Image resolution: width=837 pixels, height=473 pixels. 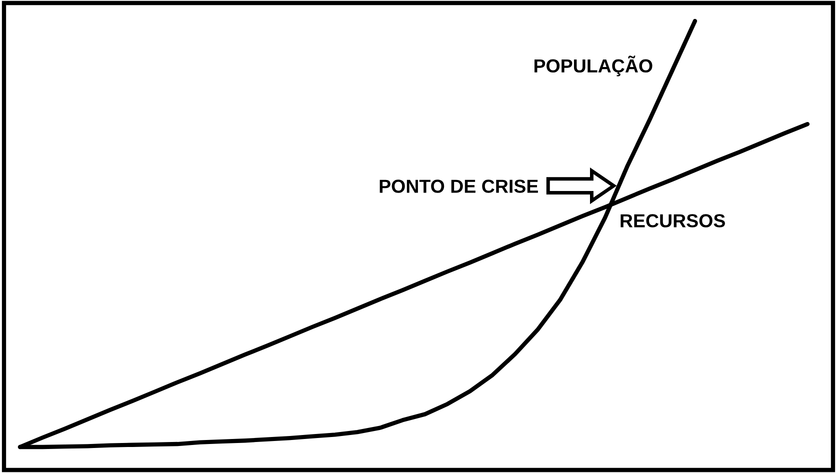 I want to click on series-label: POPULAÇÃO, so click(x=593, y=66).